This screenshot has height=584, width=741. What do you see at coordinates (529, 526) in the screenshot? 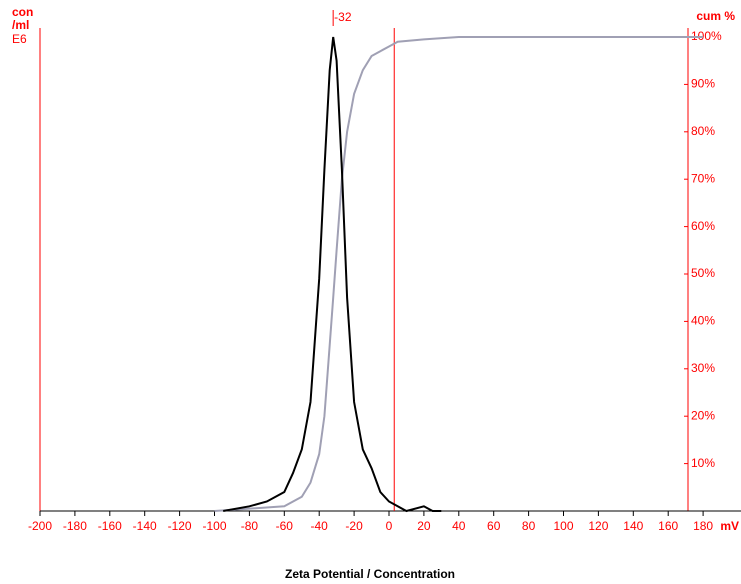
I see `x-tick-label: 80` at bounding box center [529, 526].